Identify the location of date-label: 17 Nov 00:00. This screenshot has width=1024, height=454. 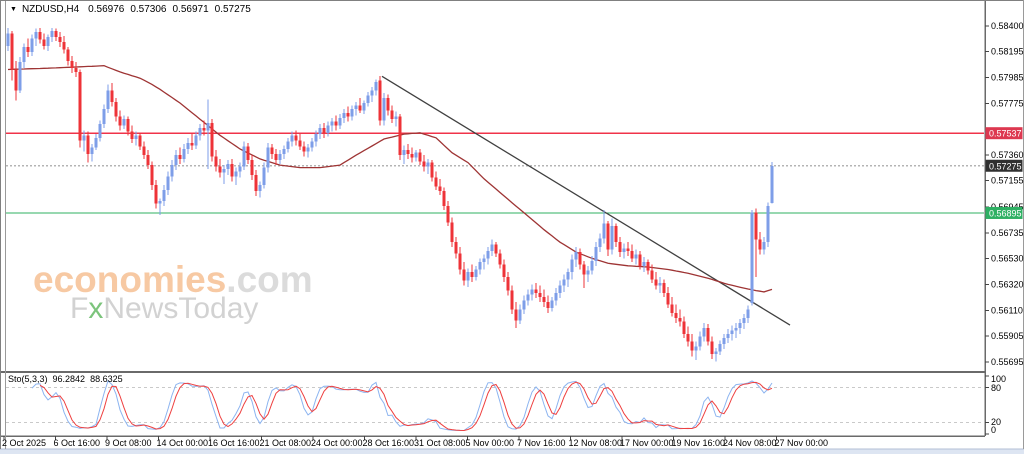
(647, 443).